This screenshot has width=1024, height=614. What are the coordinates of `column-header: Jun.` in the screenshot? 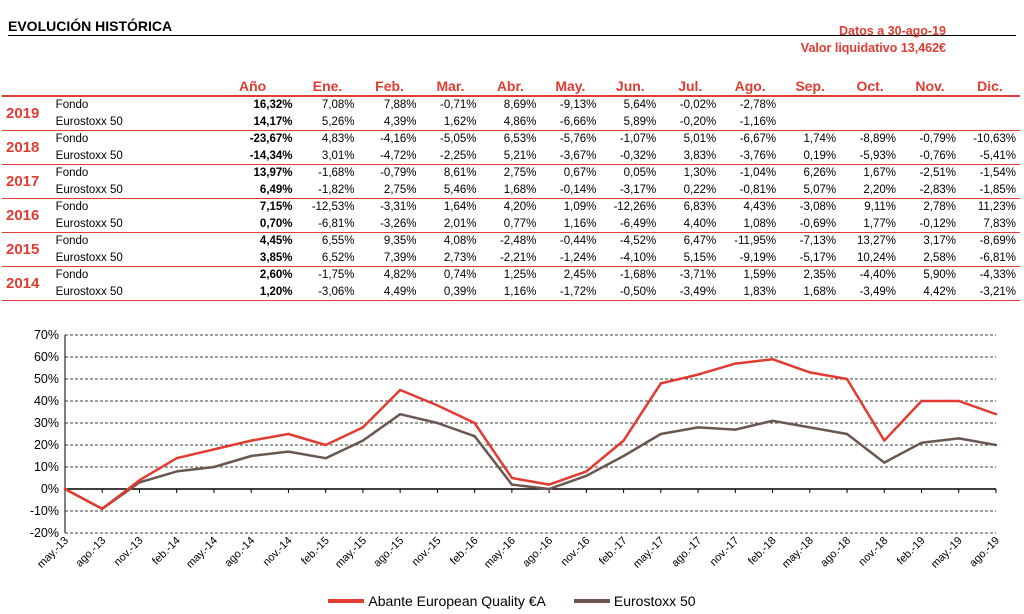 It's located at (630, 86).